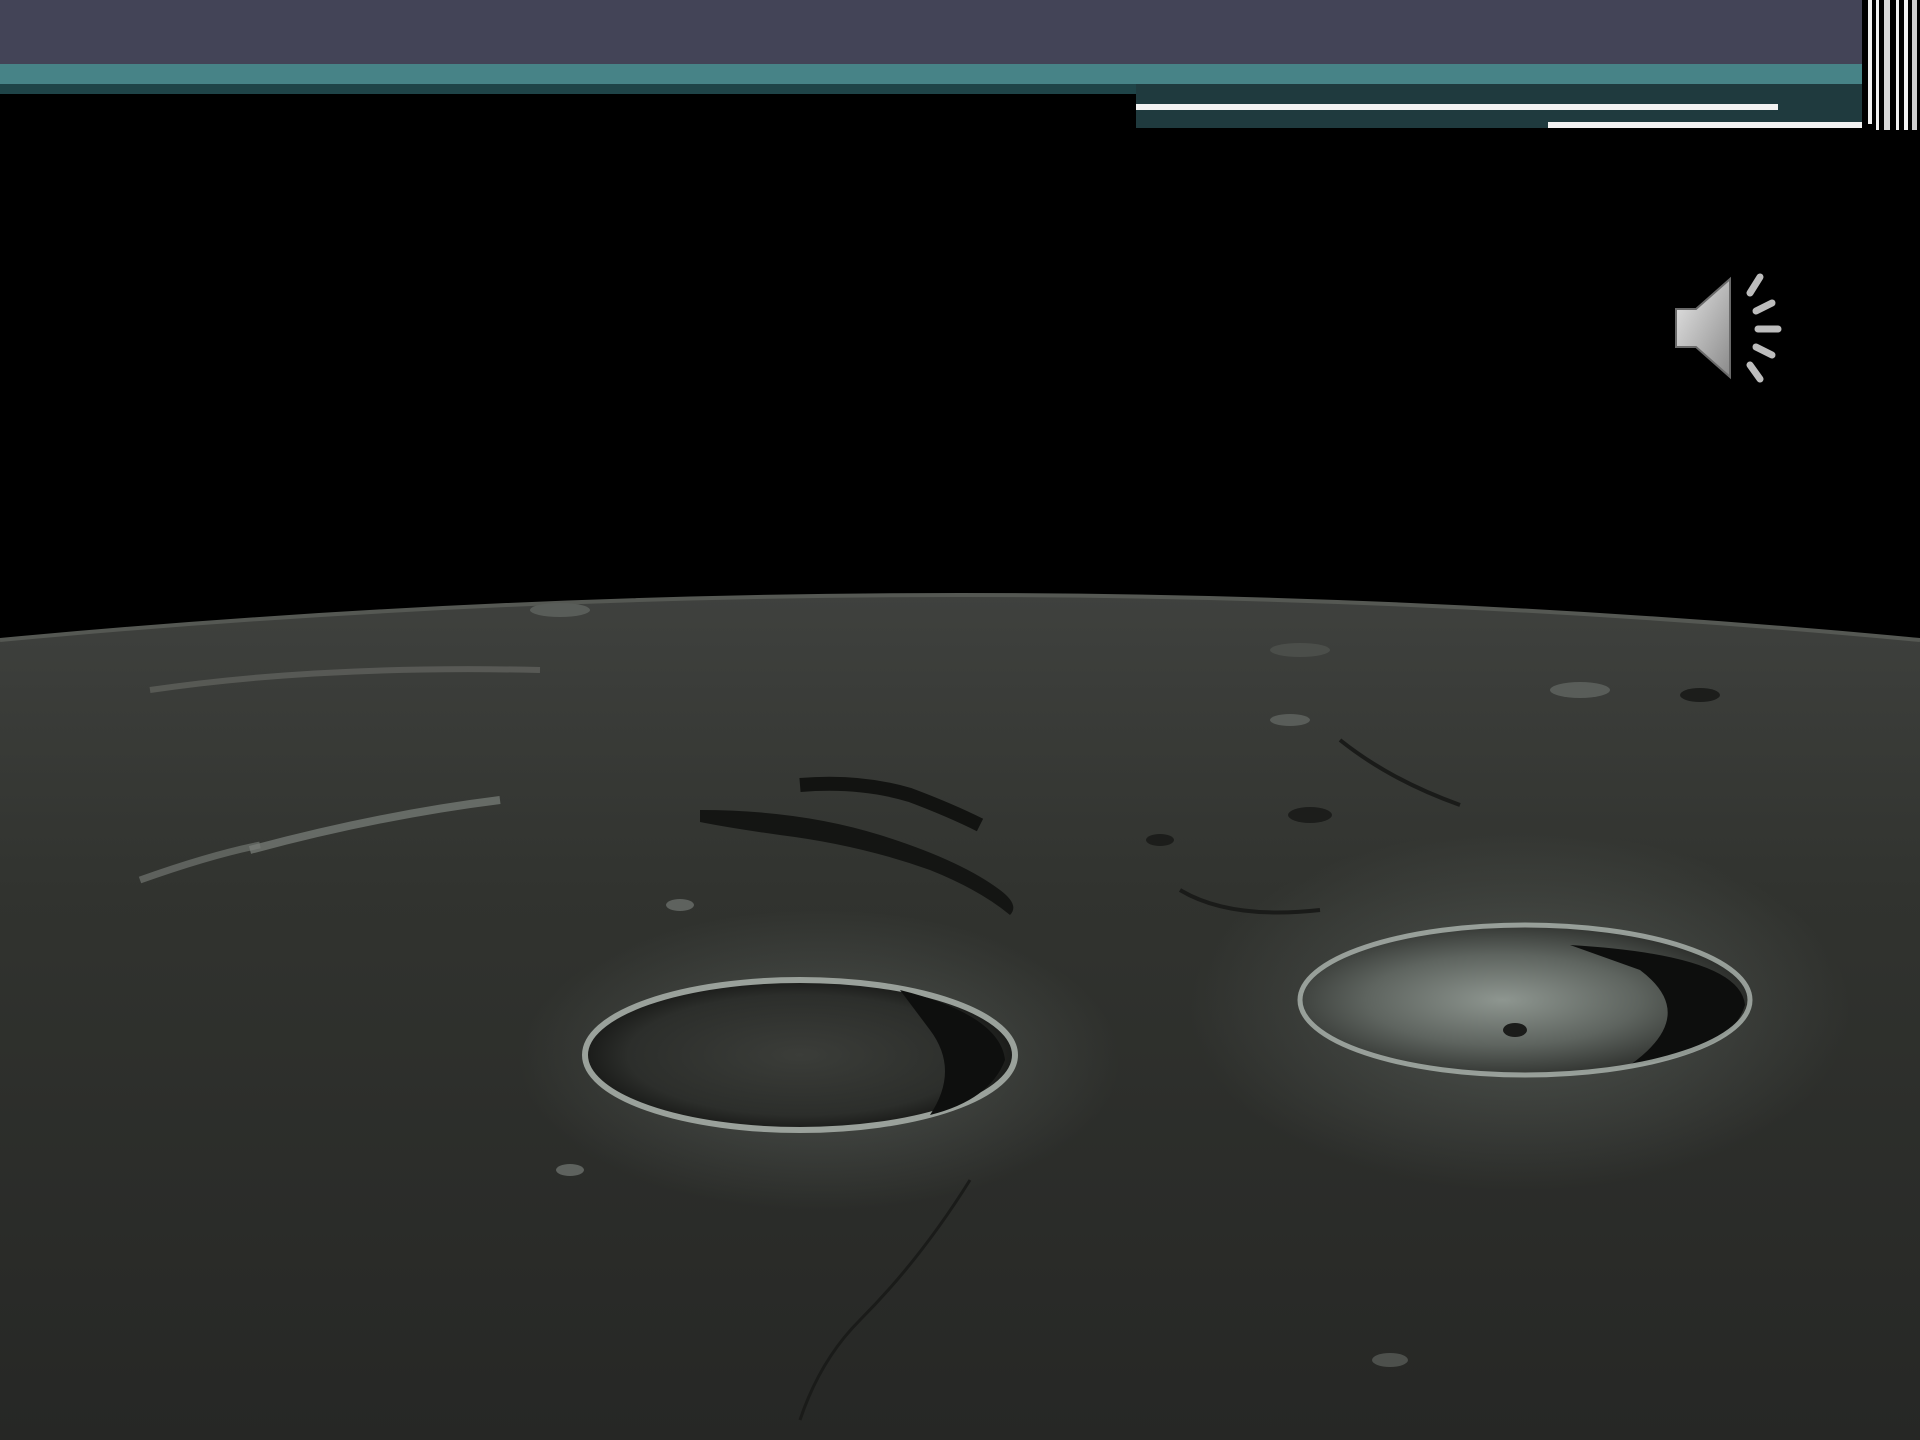  What do you see at coordinates (931, 74) in the screenshot?
I see `accent-band` at bounding box center [931, 74].